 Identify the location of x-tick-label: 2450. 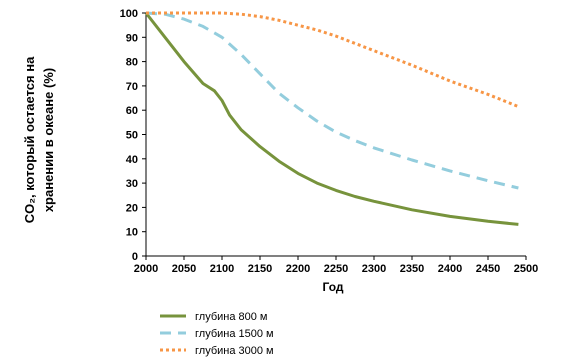
(488, 269).